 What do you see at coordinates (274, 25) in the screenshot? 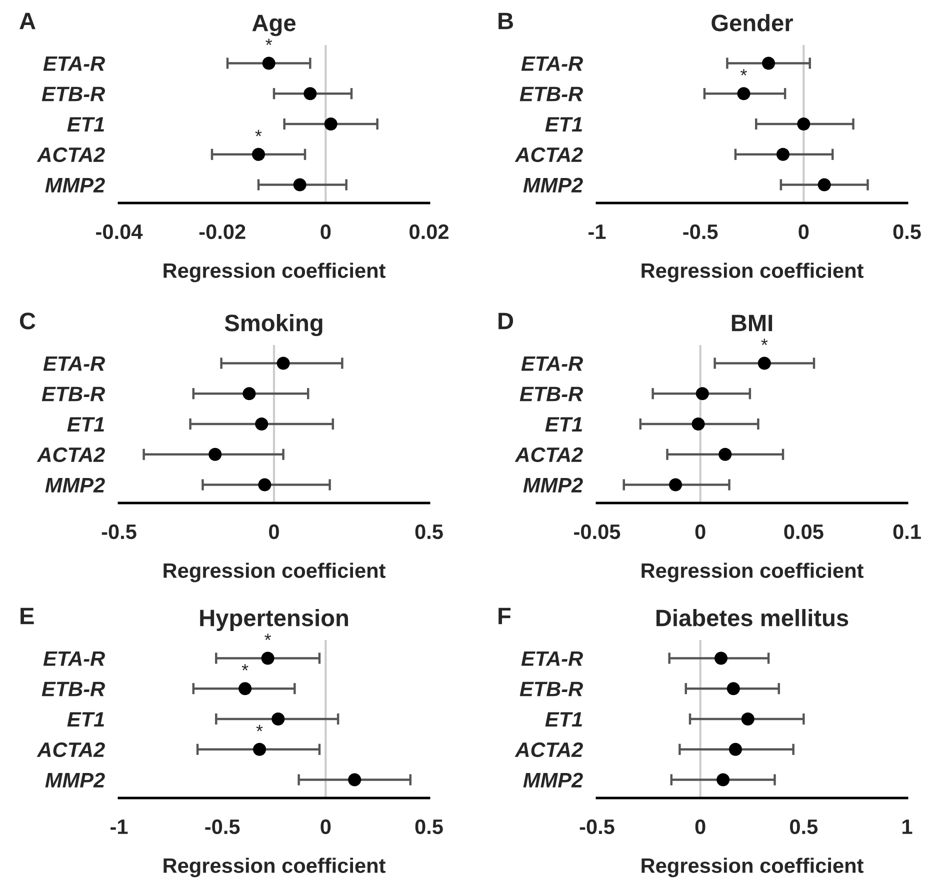
I see `chart-title: Age` at bounding box center [274, 25].